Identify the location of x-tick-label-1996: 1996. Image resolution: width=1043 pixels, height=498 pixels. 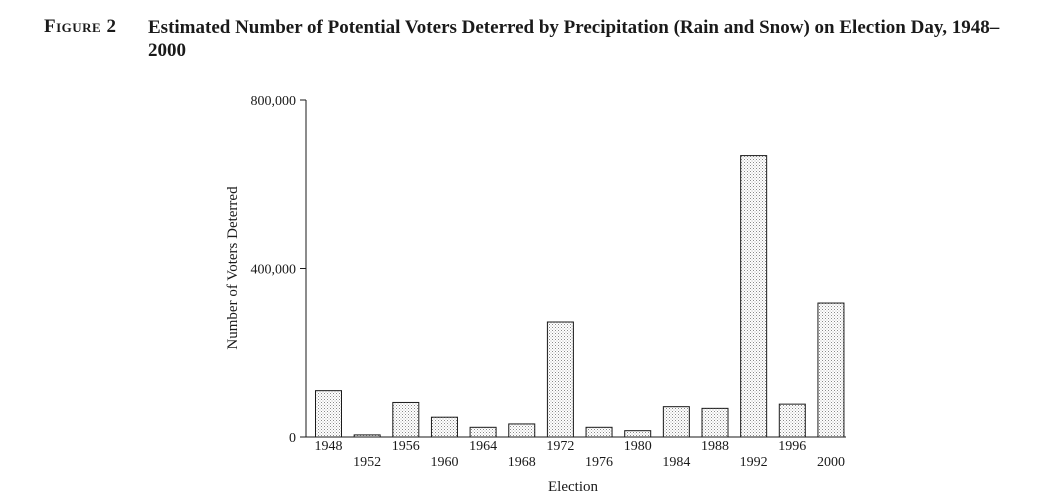
(792, 446).